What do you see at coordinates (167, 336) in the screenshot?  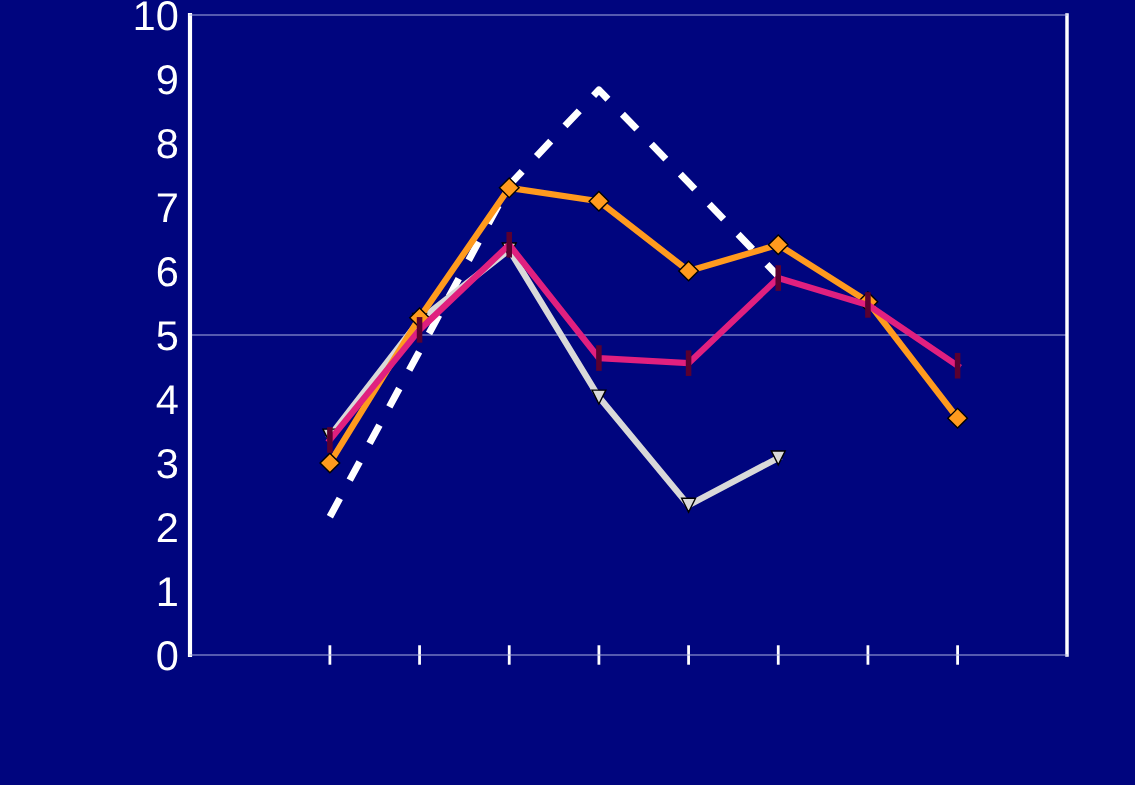 I see `y-tick-label: 5` at bounding box center [167, 336].